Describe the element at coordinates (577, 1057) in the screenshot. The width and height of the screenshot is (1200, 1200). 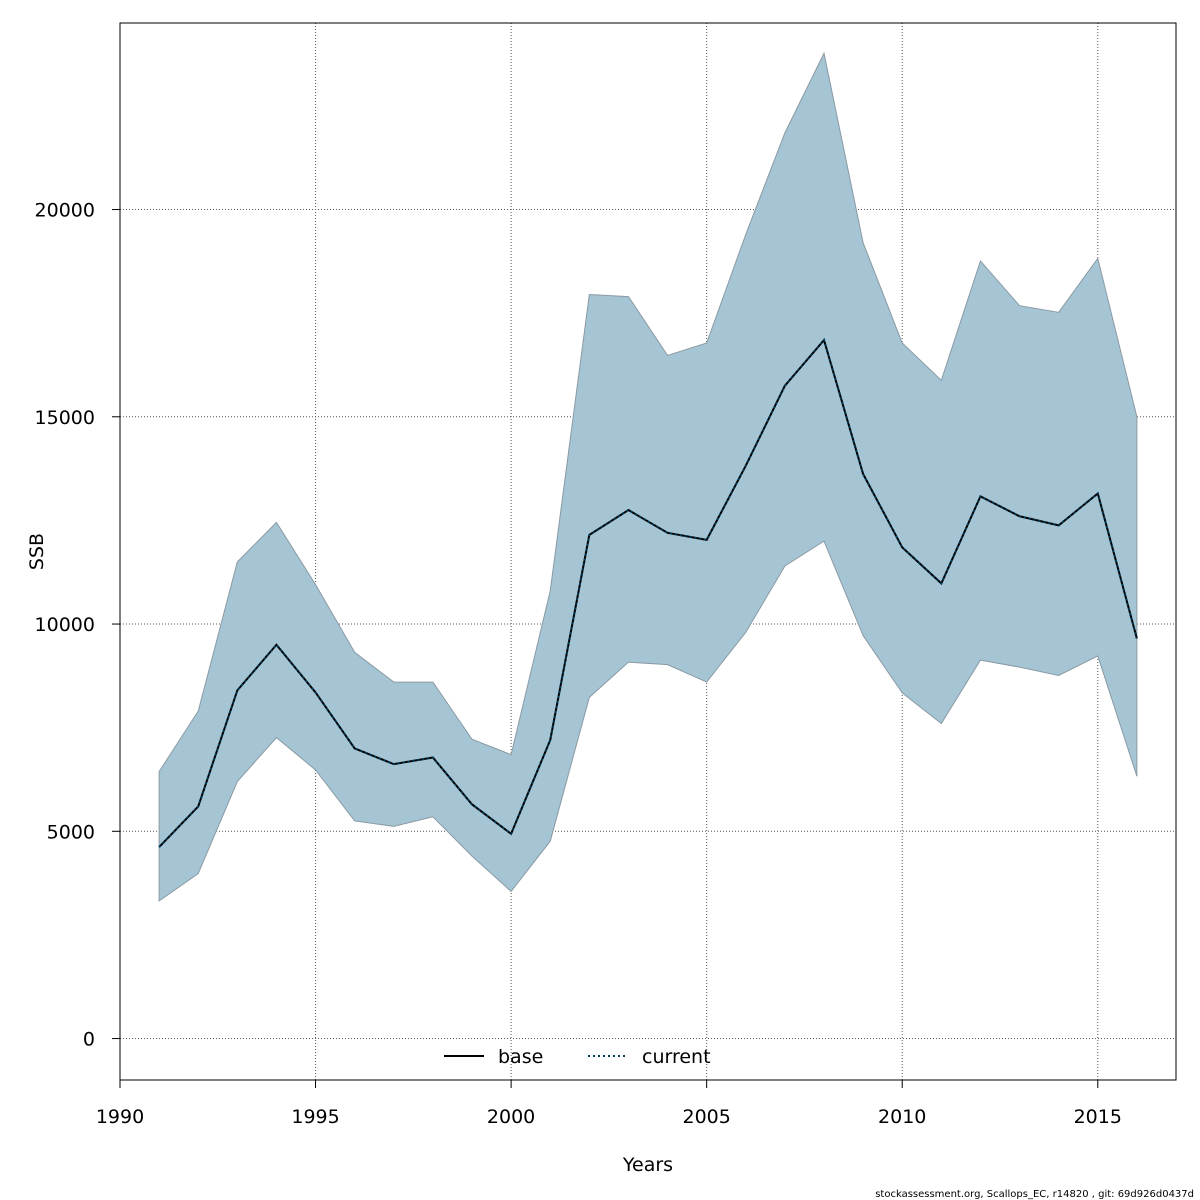
I see `legend: base current` at that location.